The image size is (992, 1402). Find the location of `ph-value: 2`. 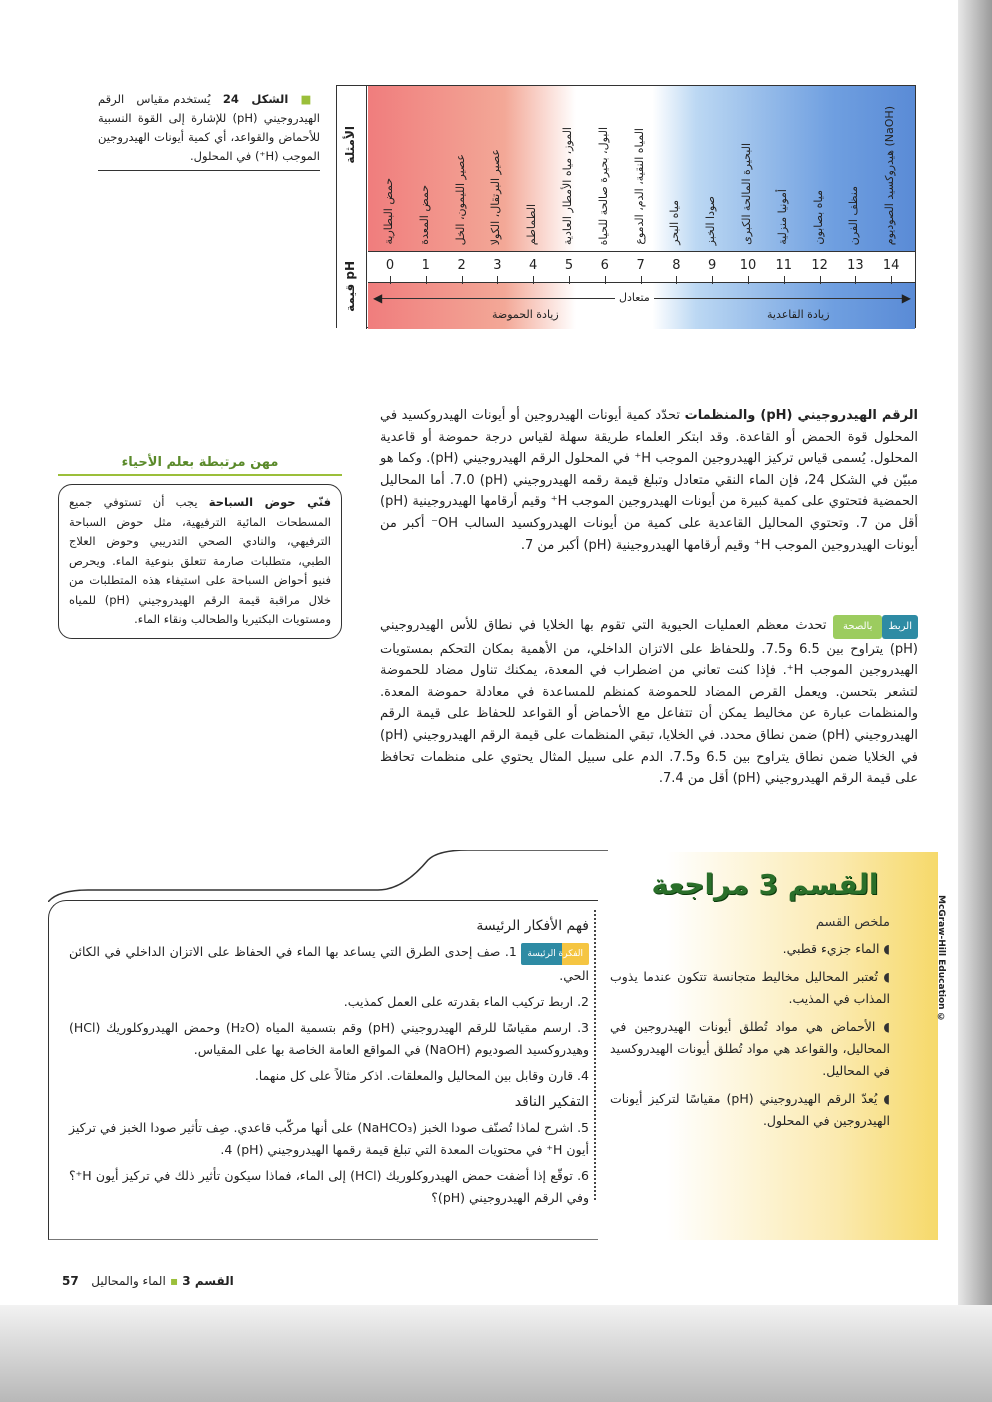

ph-value: 2 is located at coordinates (461, 265).